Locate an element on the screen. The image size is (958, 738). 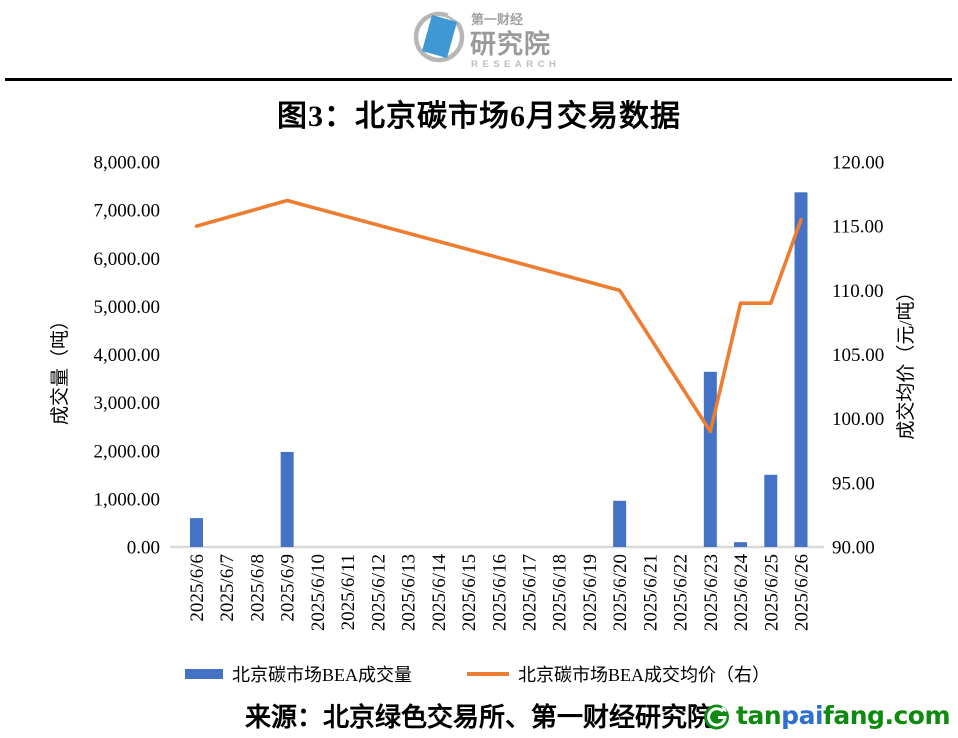
yicai-research-logo: 第一财经 研究院 RESEARCH is located at coordinates (484, 38).